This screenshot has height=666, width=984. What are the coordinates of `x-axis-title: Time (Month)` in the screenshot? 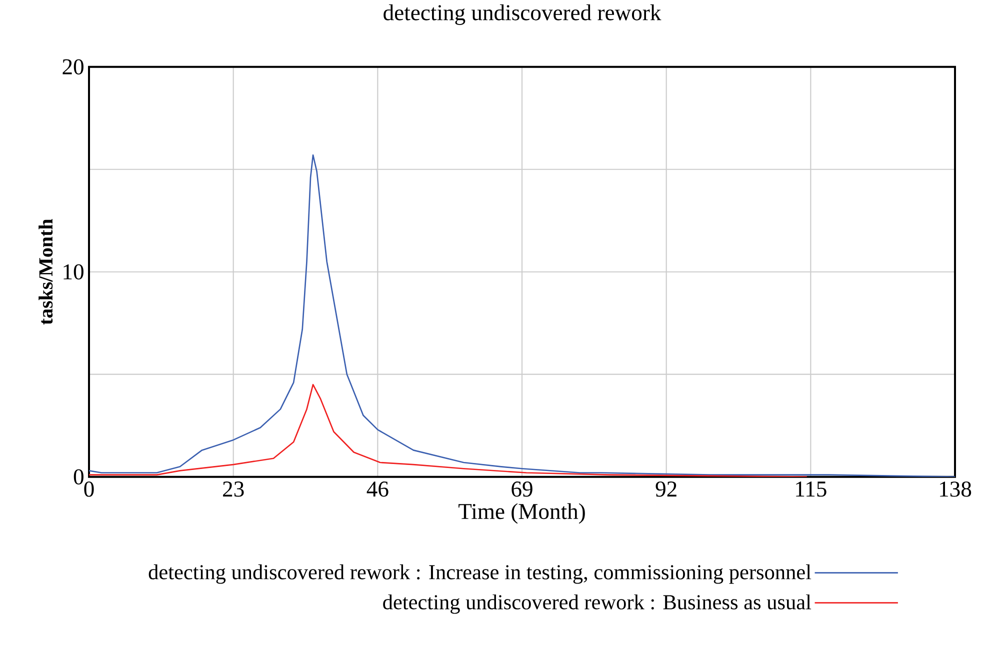 It's located at (521, 513).